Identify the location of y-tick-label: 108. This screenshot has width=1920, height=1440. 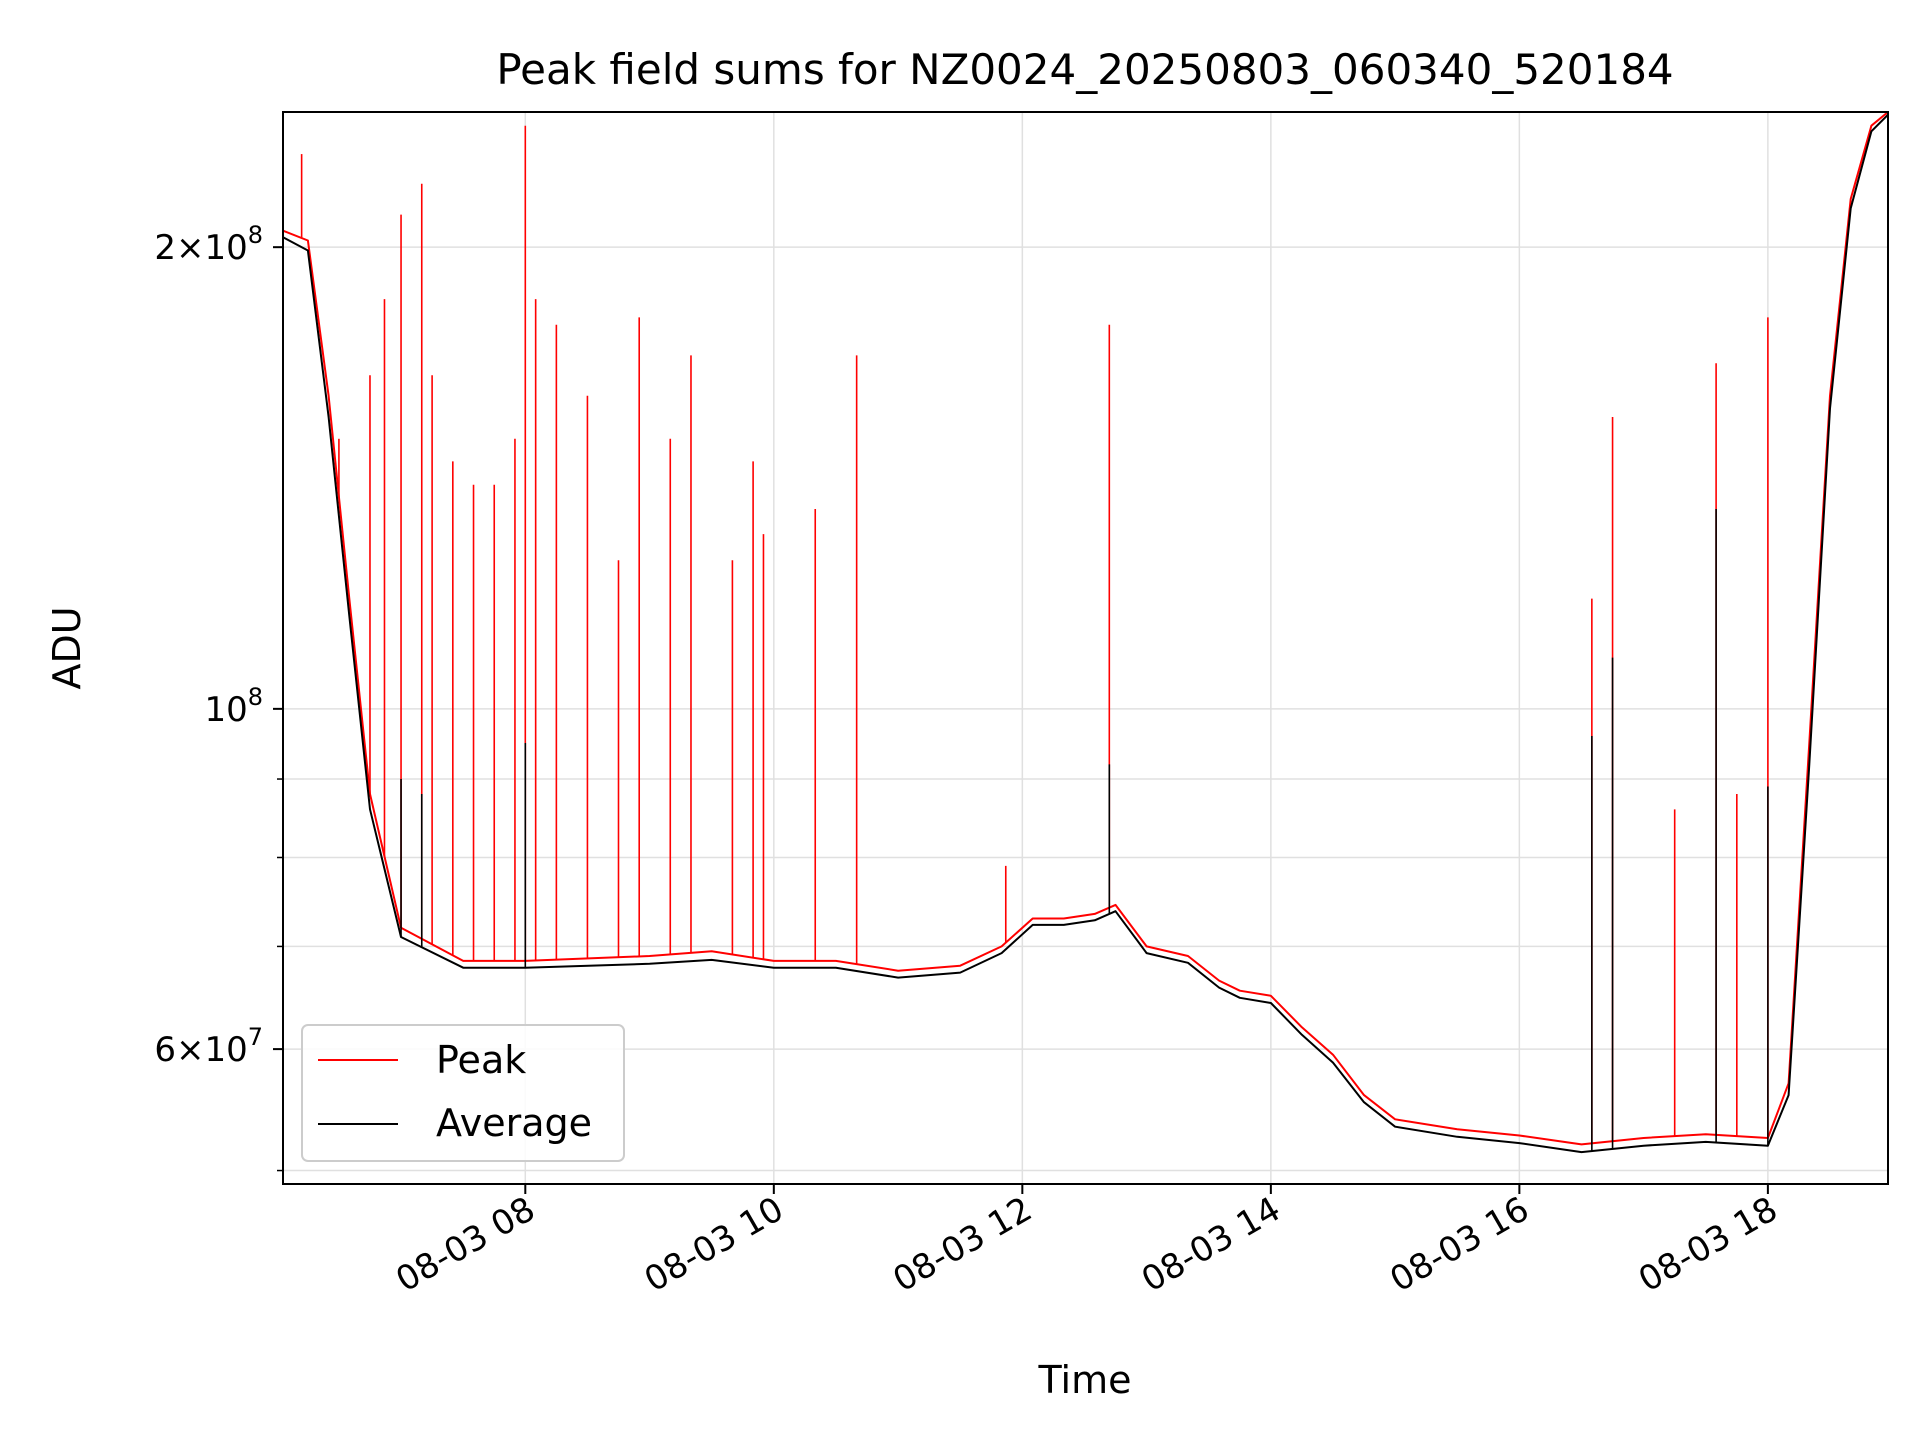
(233, 706).